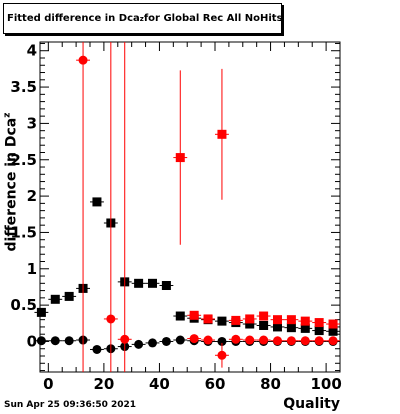  I want to click on y-tick-label: 0.5, so click(23, 305).